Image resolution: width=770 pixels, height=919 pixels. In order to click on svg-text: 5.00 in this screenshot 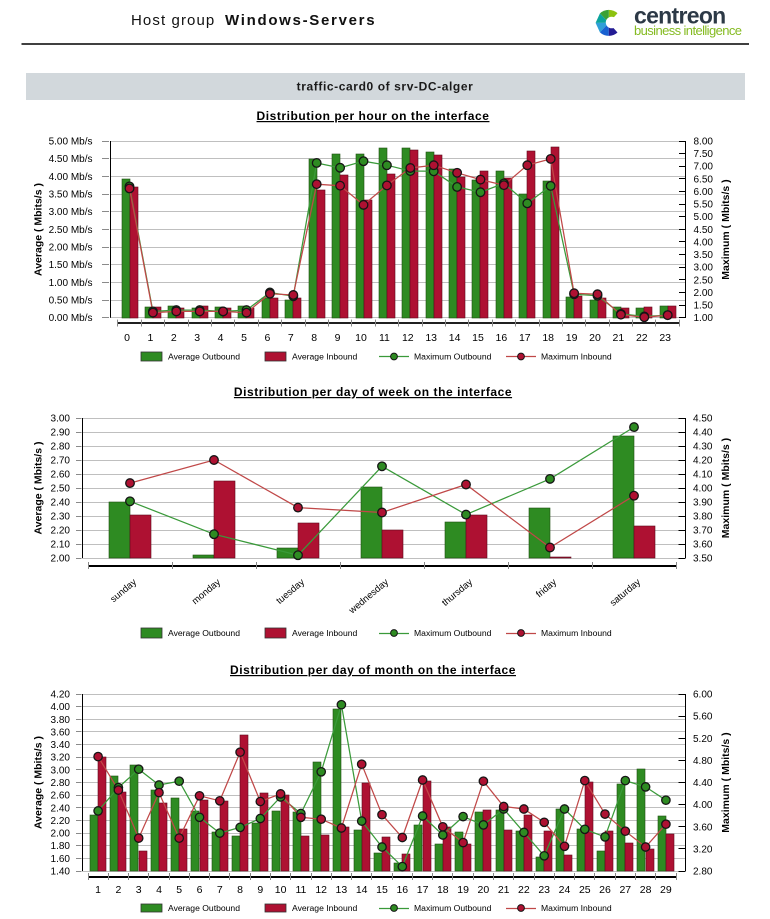, I will do `click(704, 217)`.